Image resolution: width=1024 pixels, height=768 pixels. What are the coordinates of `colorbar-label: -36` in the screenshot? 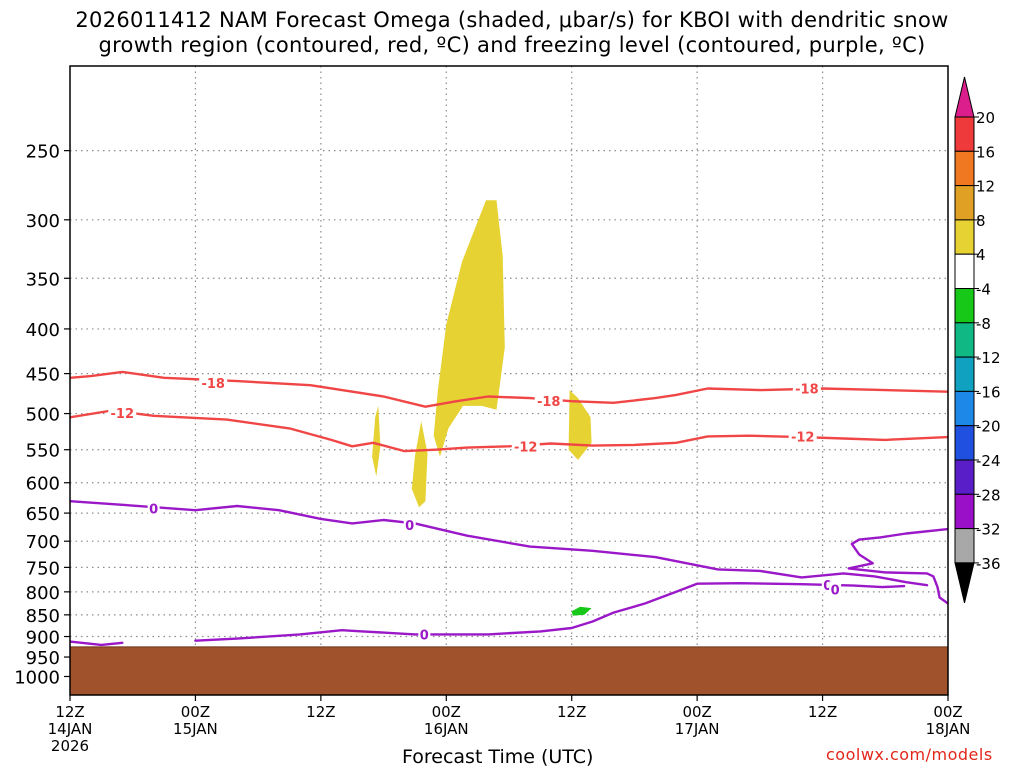 It's located at (988, 564).